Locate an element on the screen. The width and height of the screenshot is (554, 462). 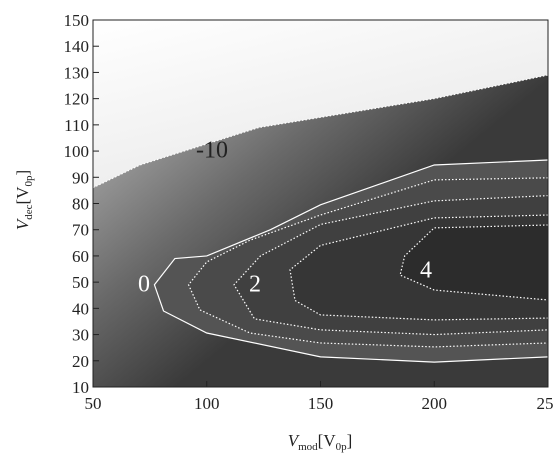
x-tick-label: 100 is located at coordinates (207, 403).